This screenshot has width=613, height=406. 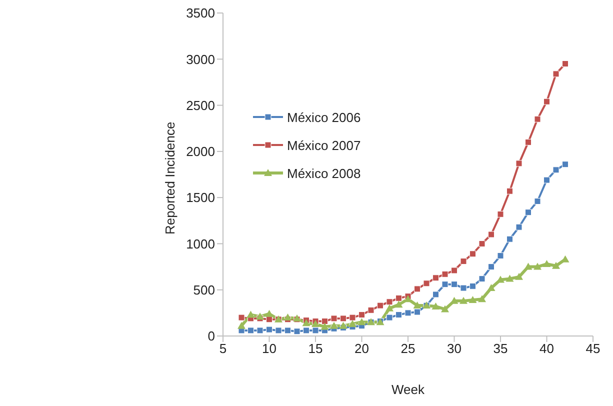 What do you see at coordinates (324, 145) in the screenshot?
I see `legend-label: México 2007` at bounding box center [324, 145].